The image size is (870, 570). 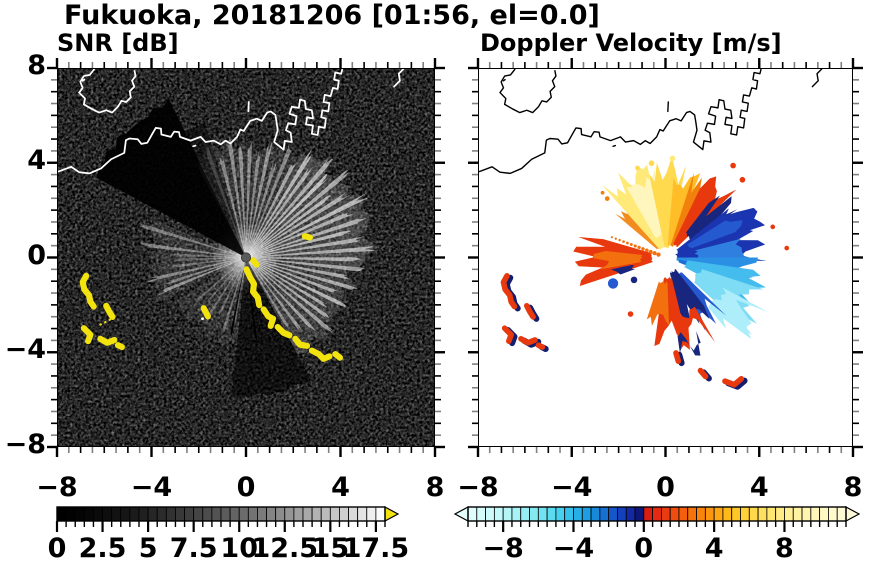 I want to click on snr-colorbar-label: 0, so click(x=57, y=548).